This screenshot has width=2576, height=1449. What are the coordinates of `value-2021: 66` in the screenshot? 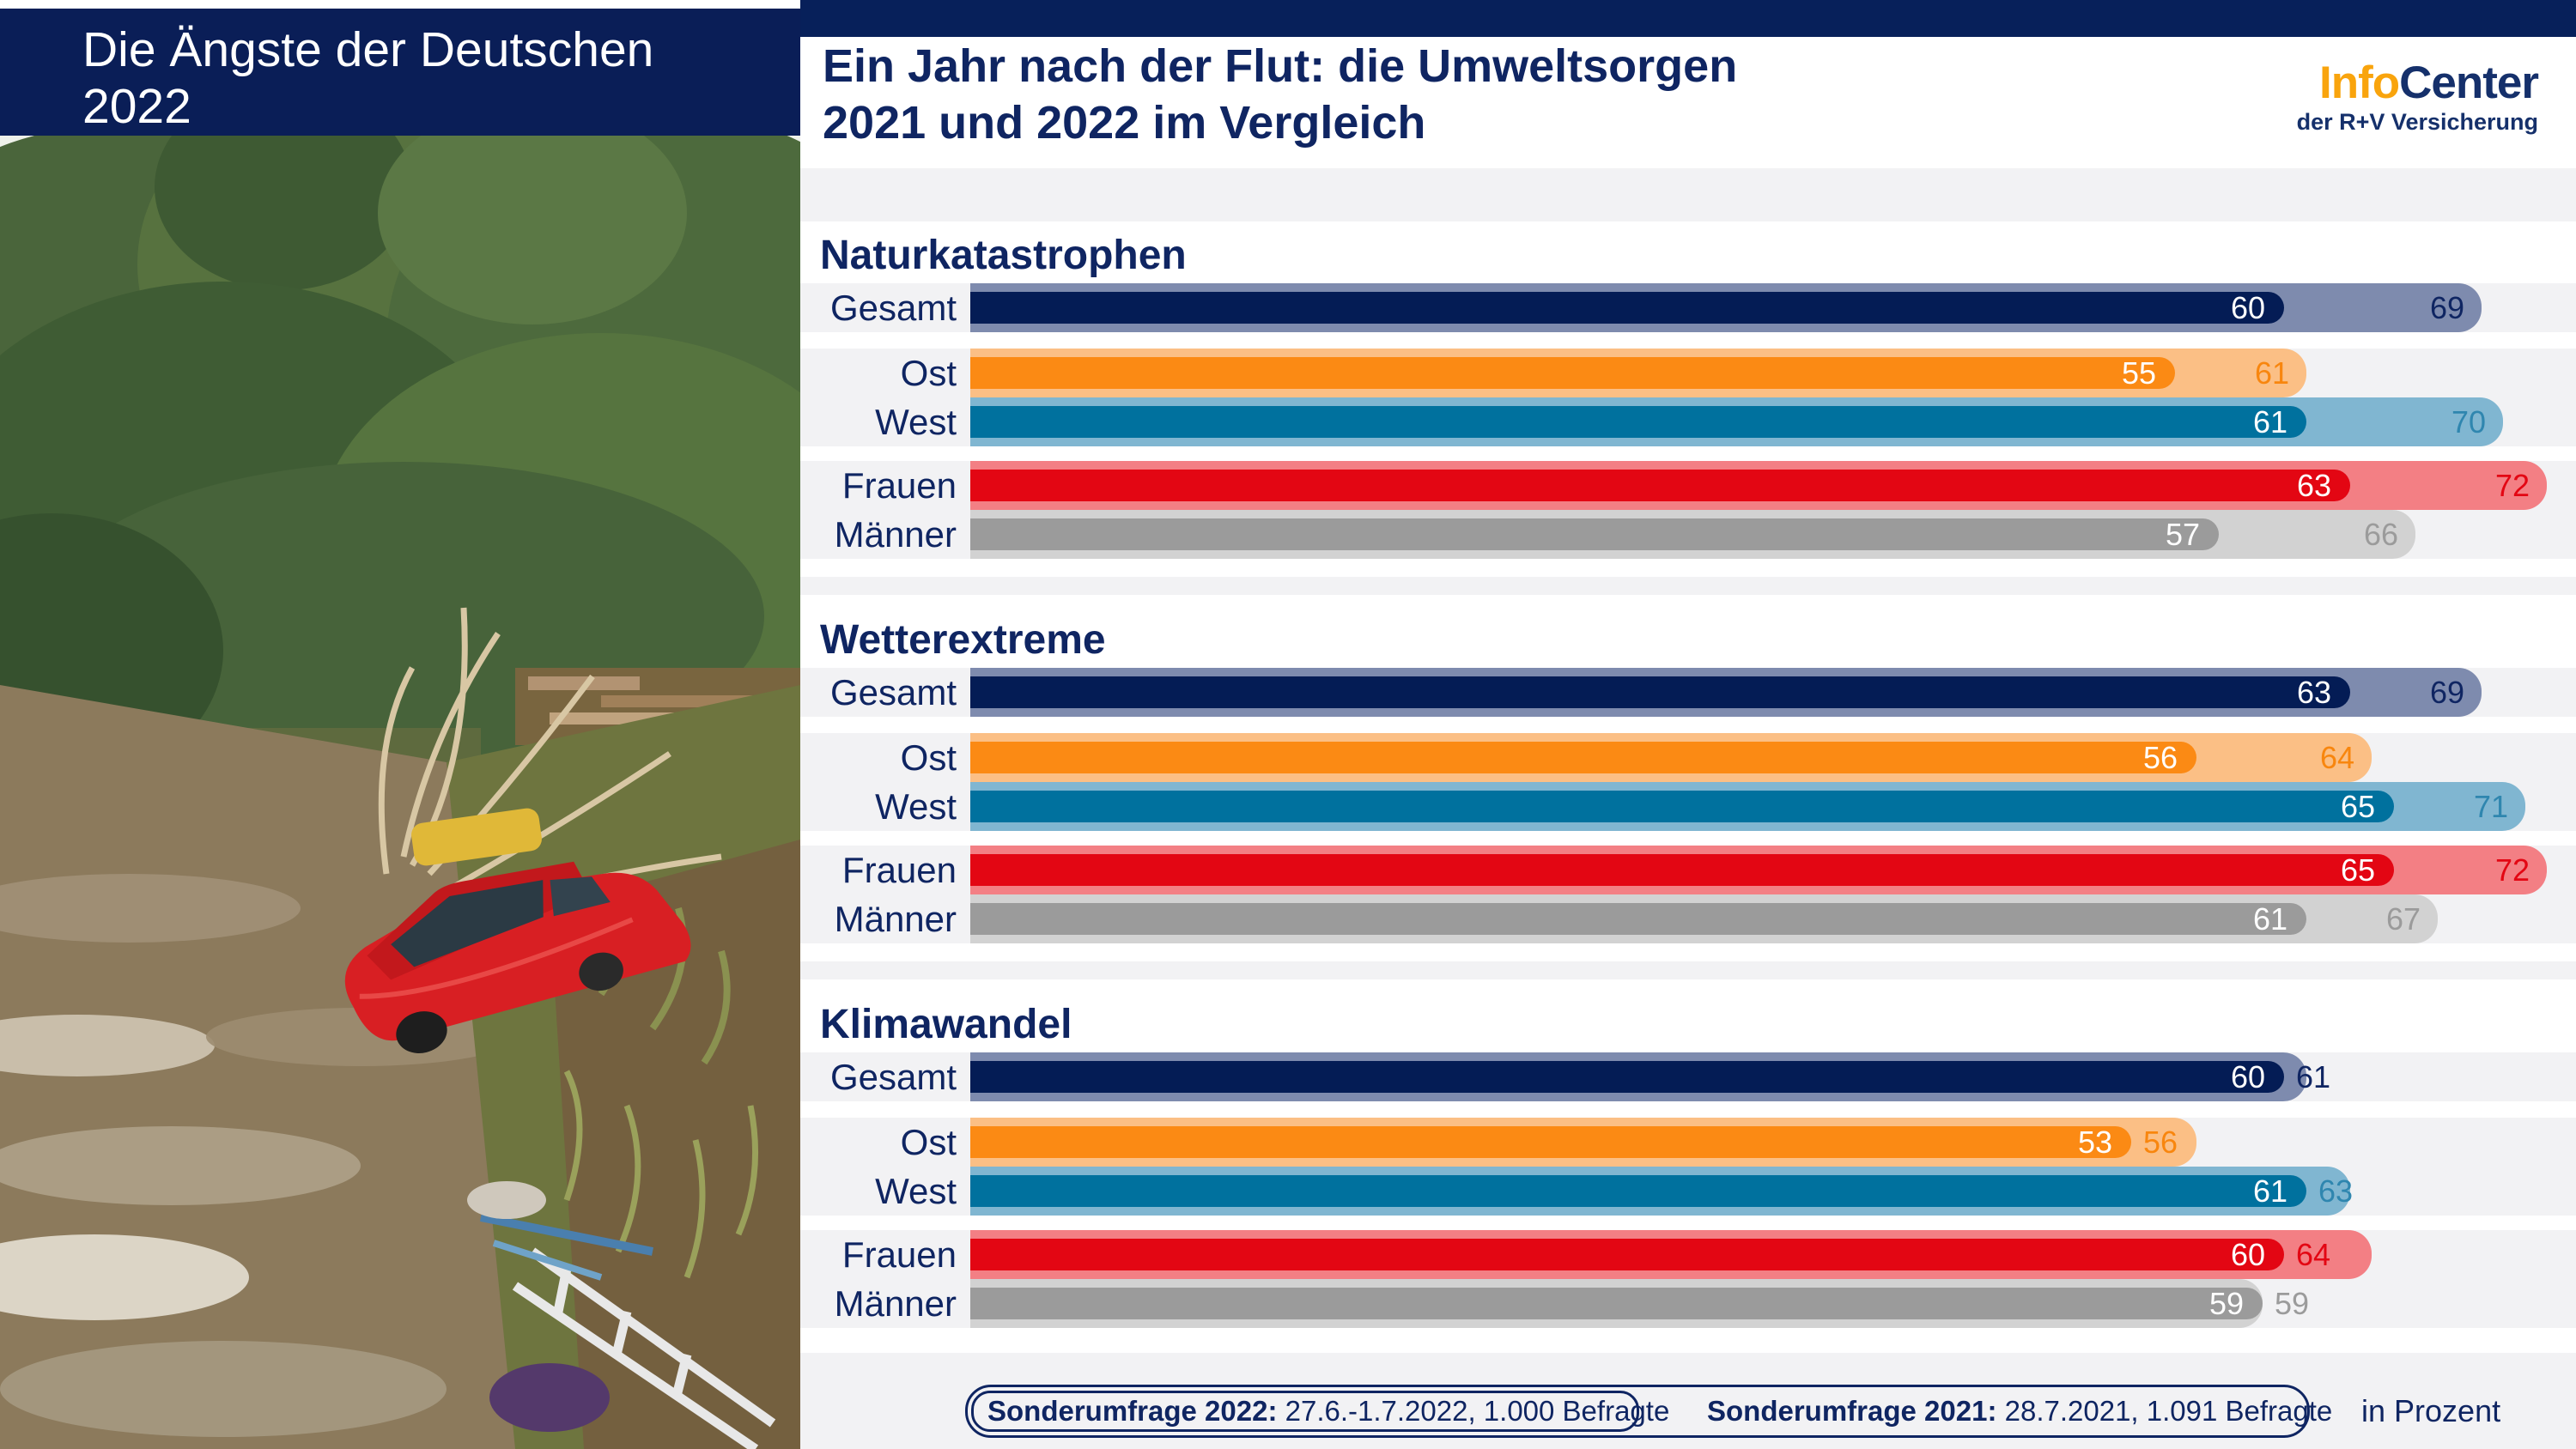 It's located at (2380, 534).